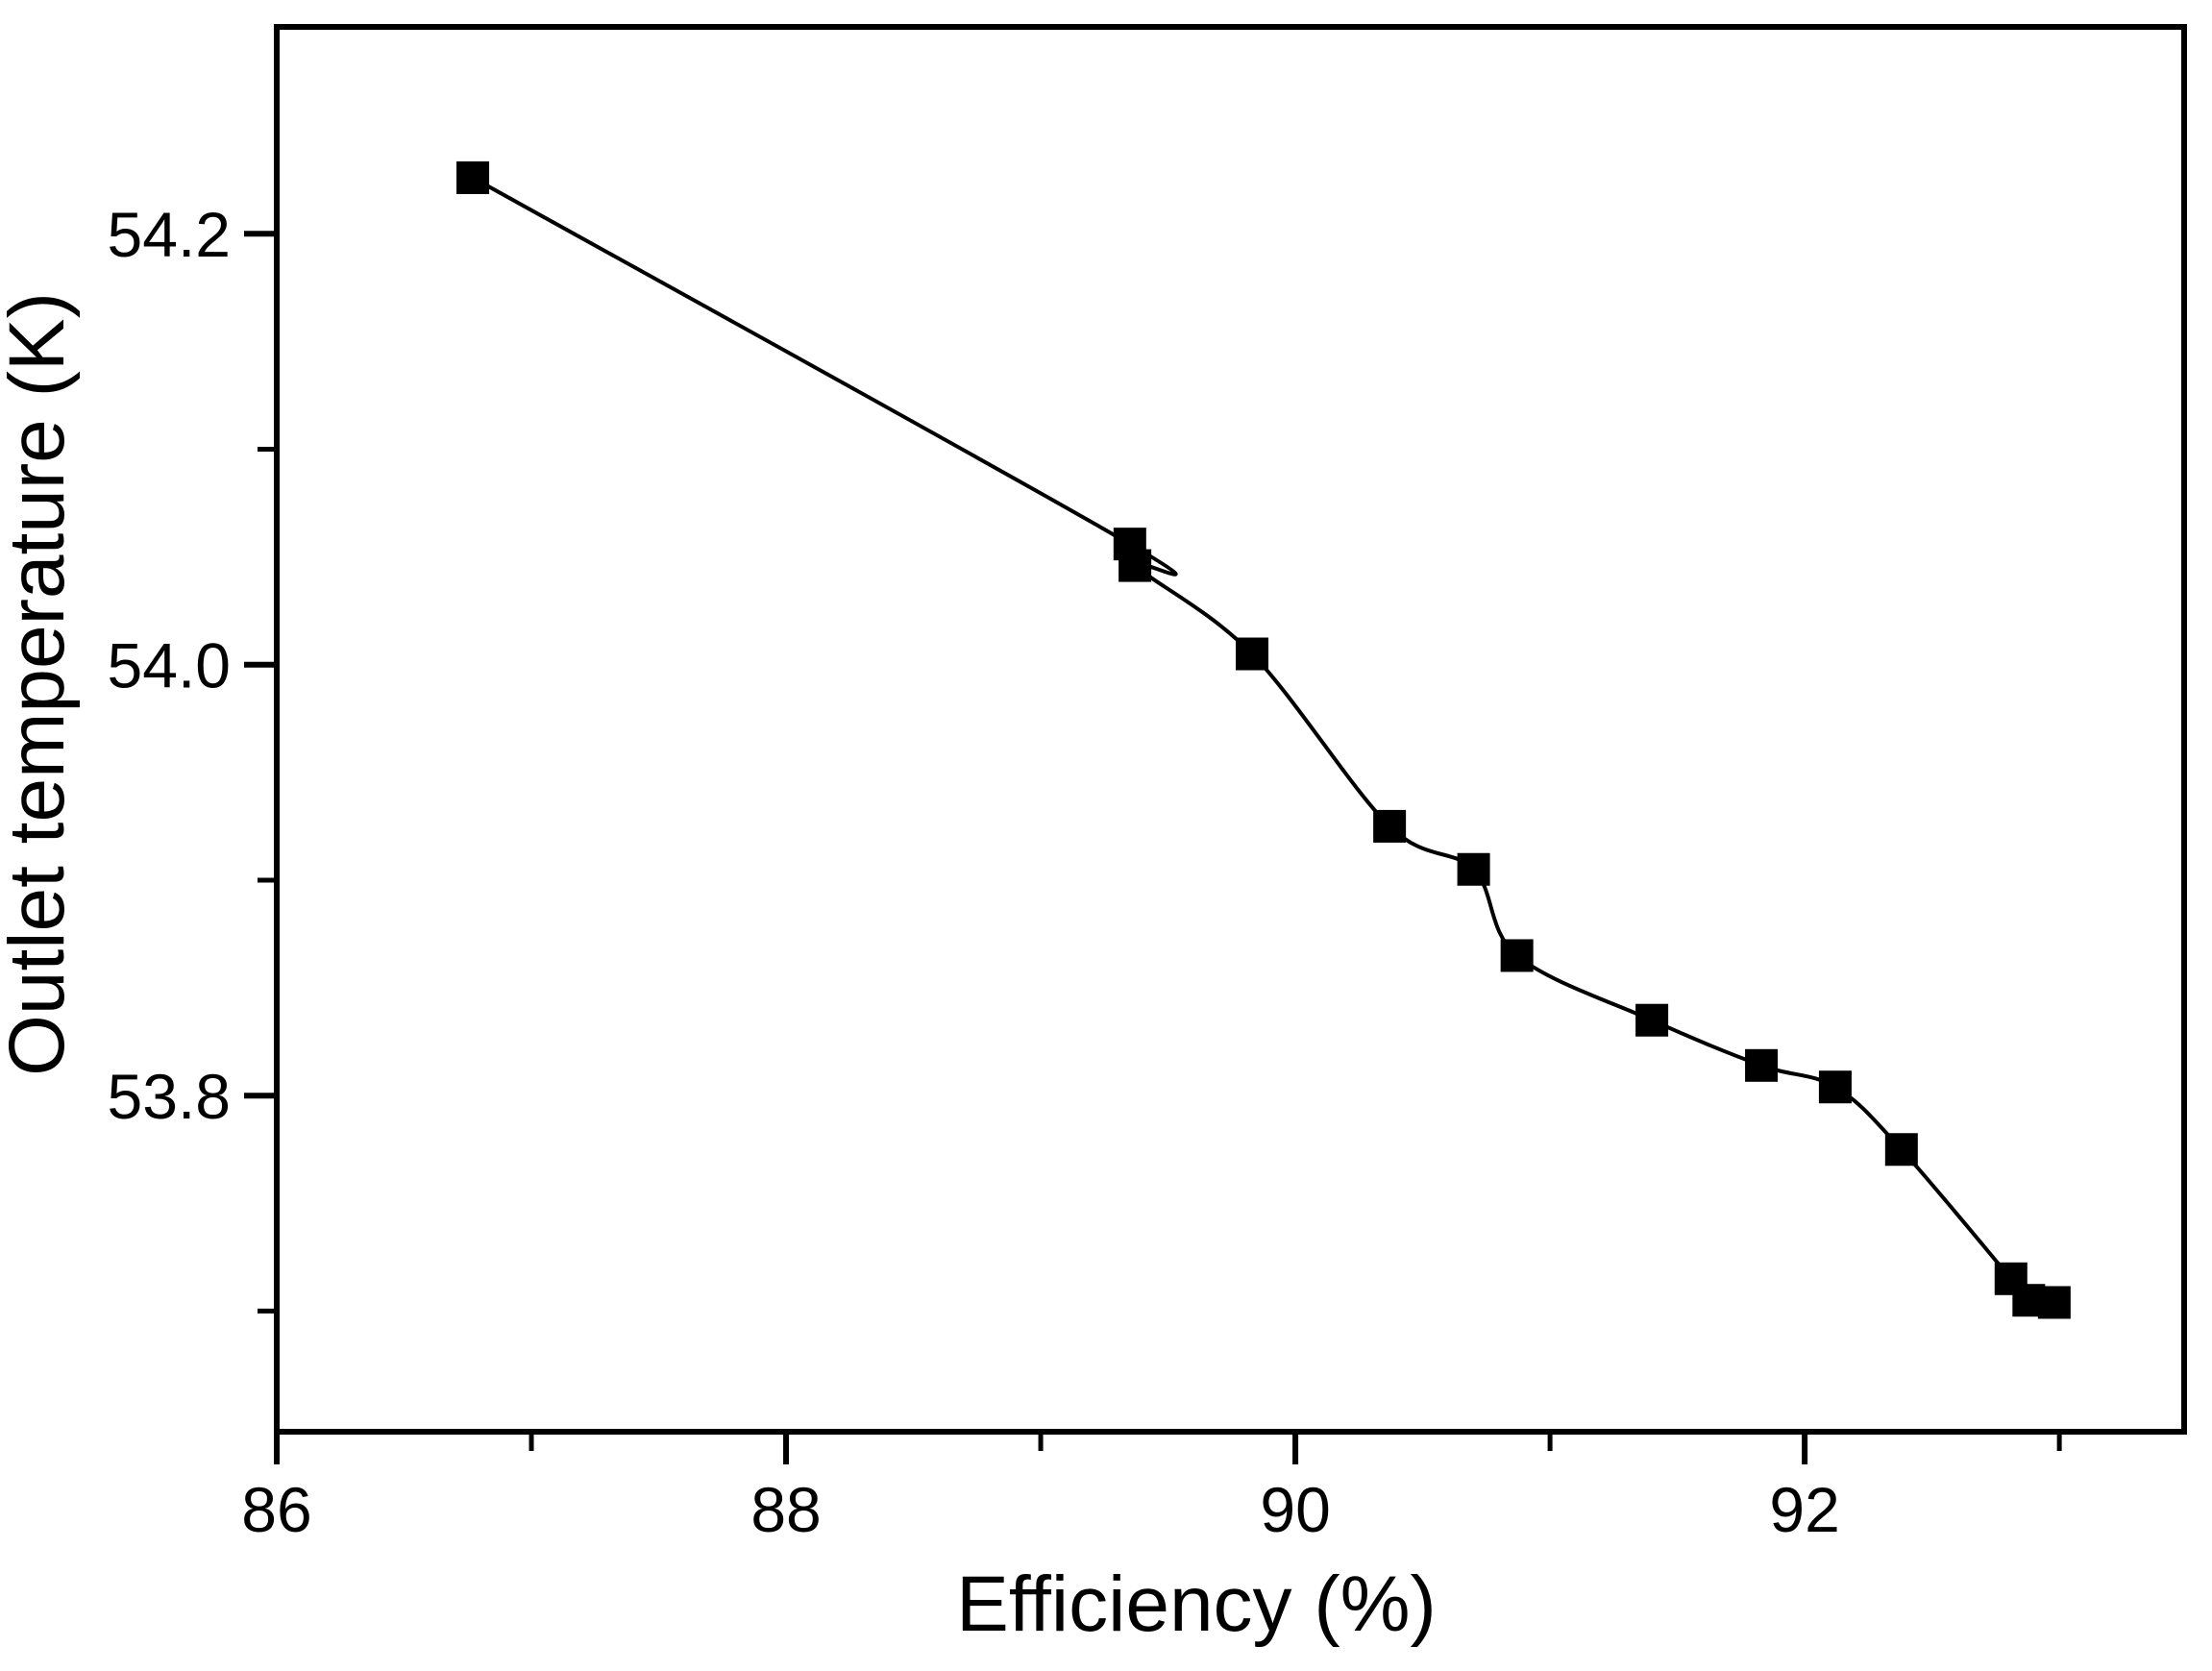  I want to click on x-tick-label: 88, so click(785, 1509).